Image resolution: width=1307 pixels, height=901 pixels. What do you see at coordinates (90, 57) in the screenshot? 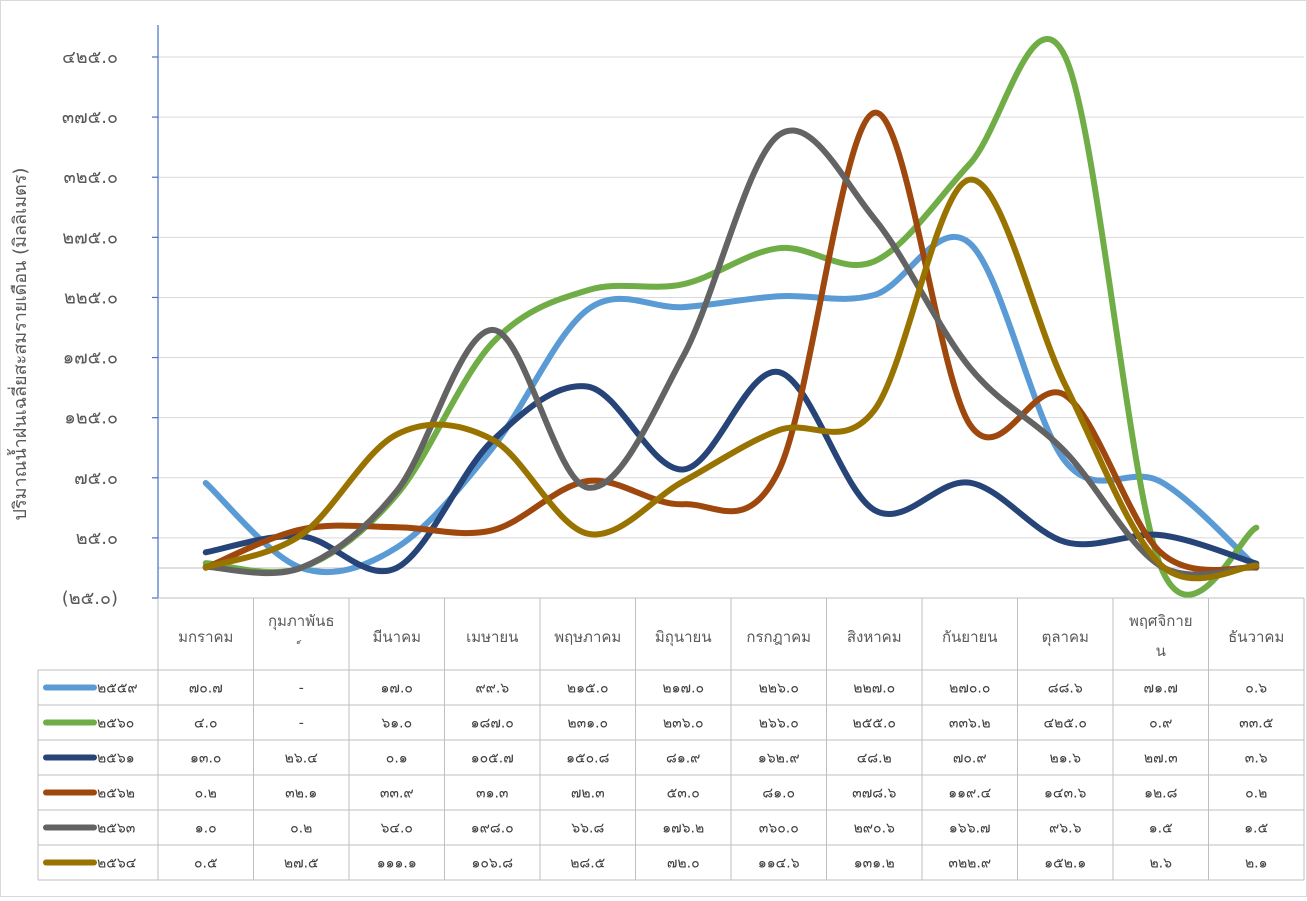
I see `y-tick-label: ๔๒๕.๐` at bounding box center [90, 57].